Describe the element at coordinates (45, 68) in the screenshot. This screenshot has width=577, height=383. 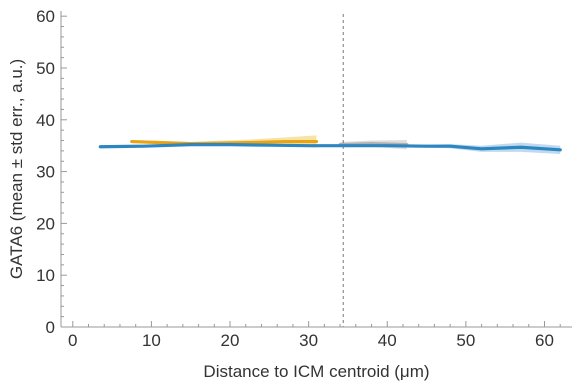
I see `y-tick-label: 50` at that location.